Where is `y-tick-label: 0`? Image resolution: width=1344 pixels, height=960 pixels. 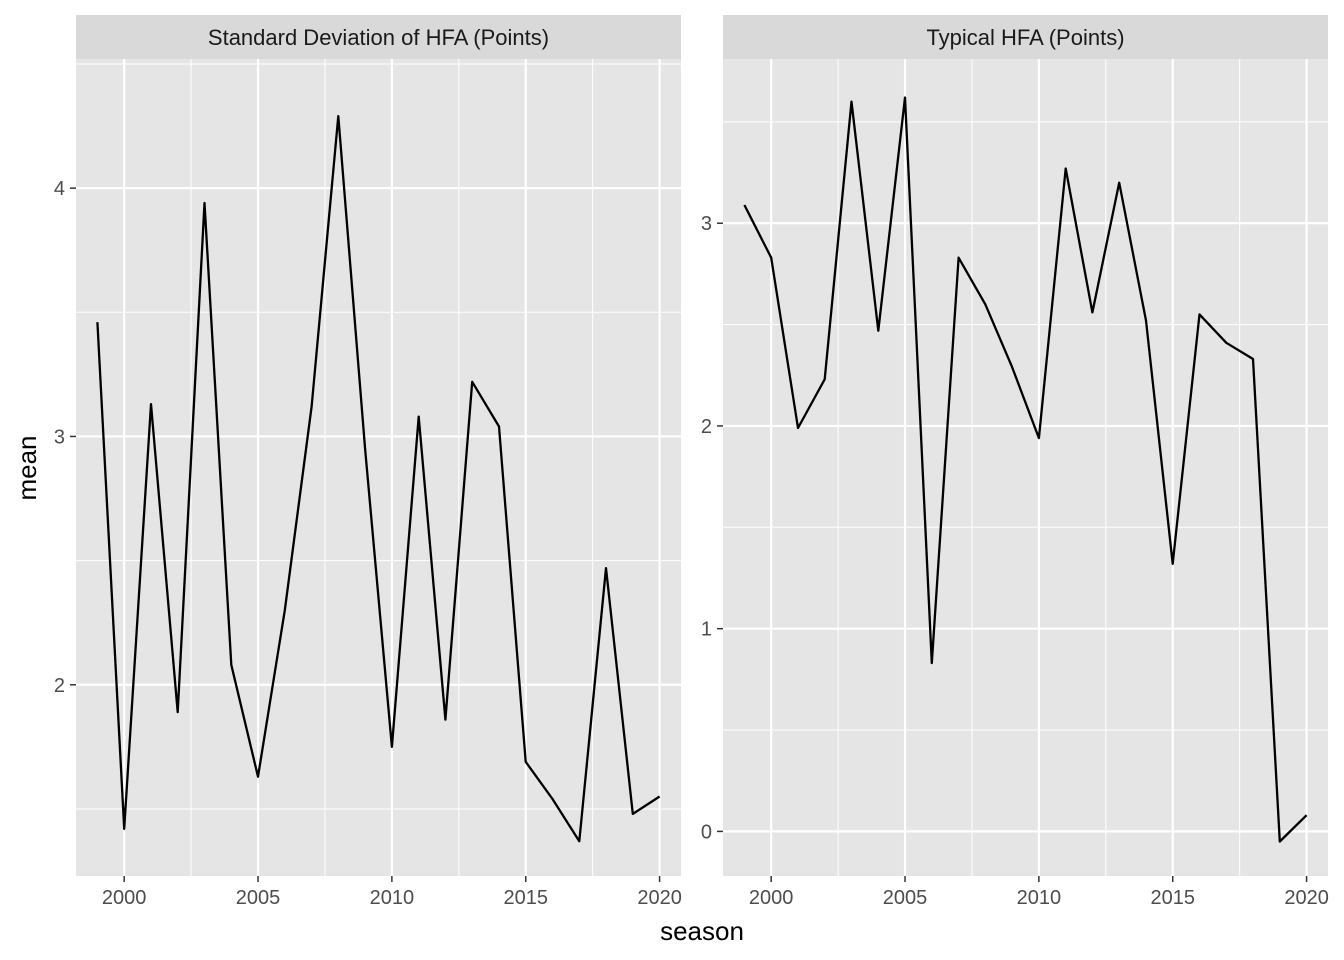
y-tick-label: 0 is located at coordinates (706, 832).